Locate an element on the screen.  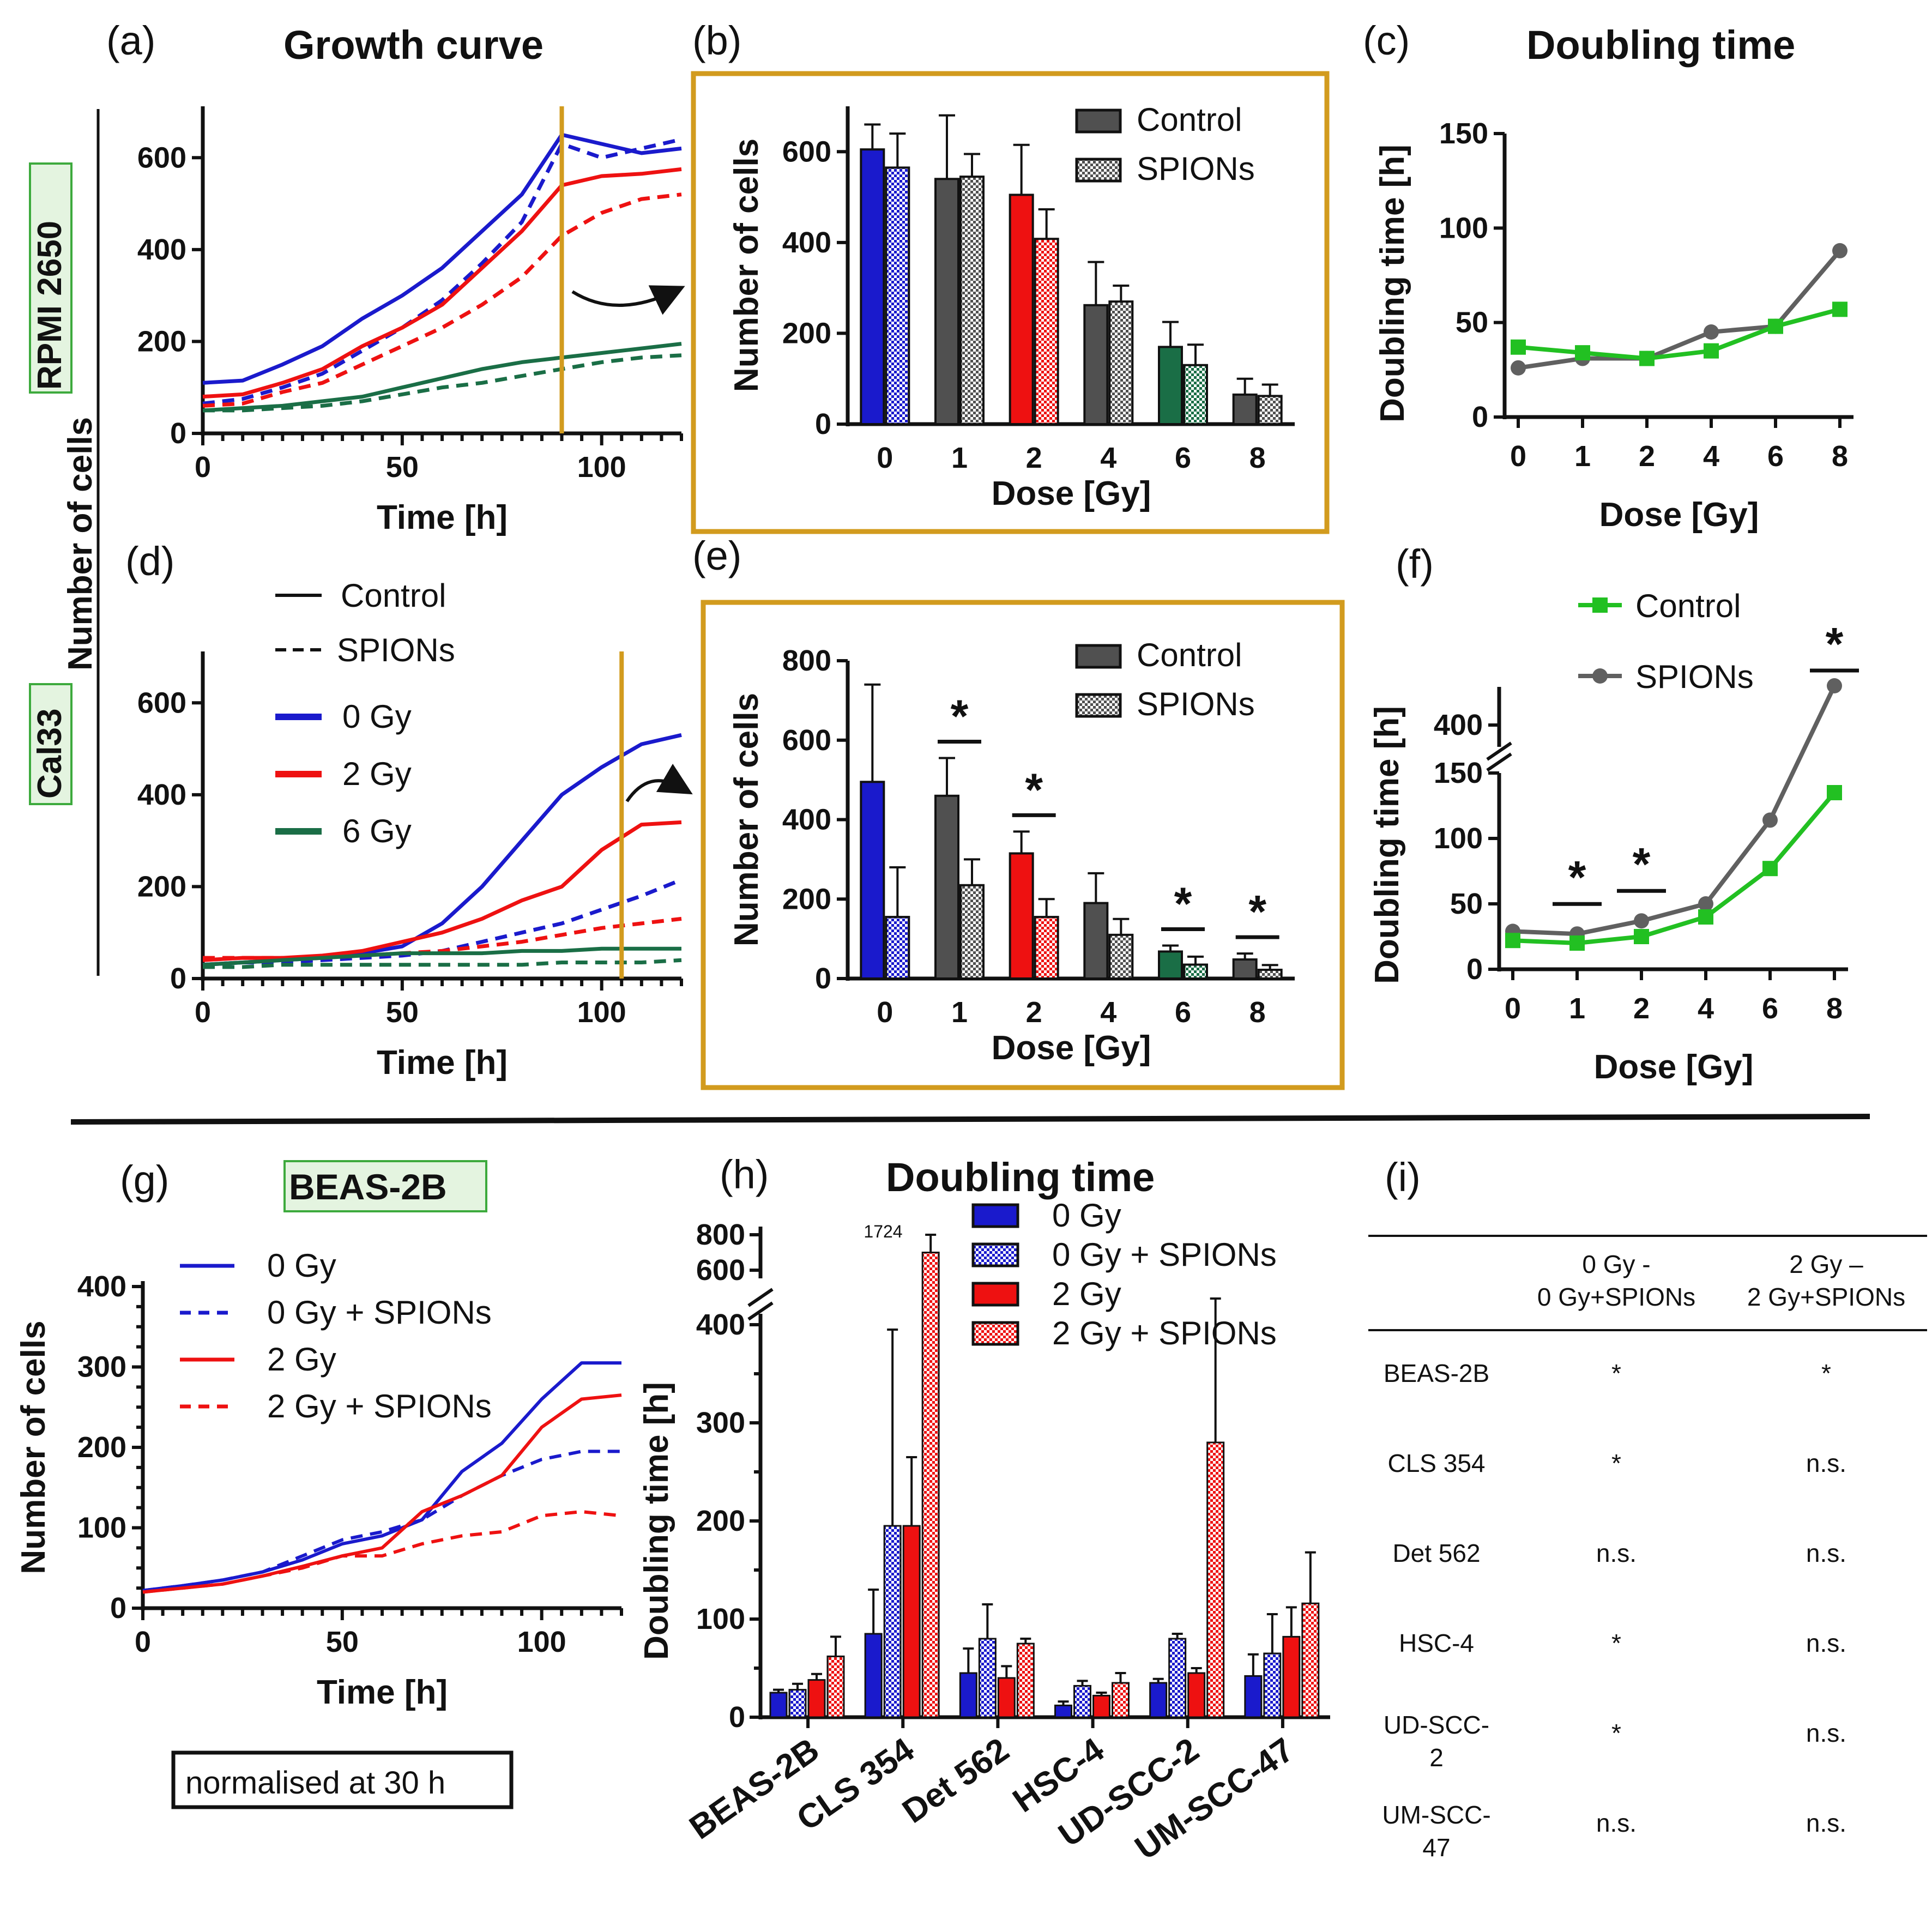
legend-marker-control is located at coordinates (1600, 605).